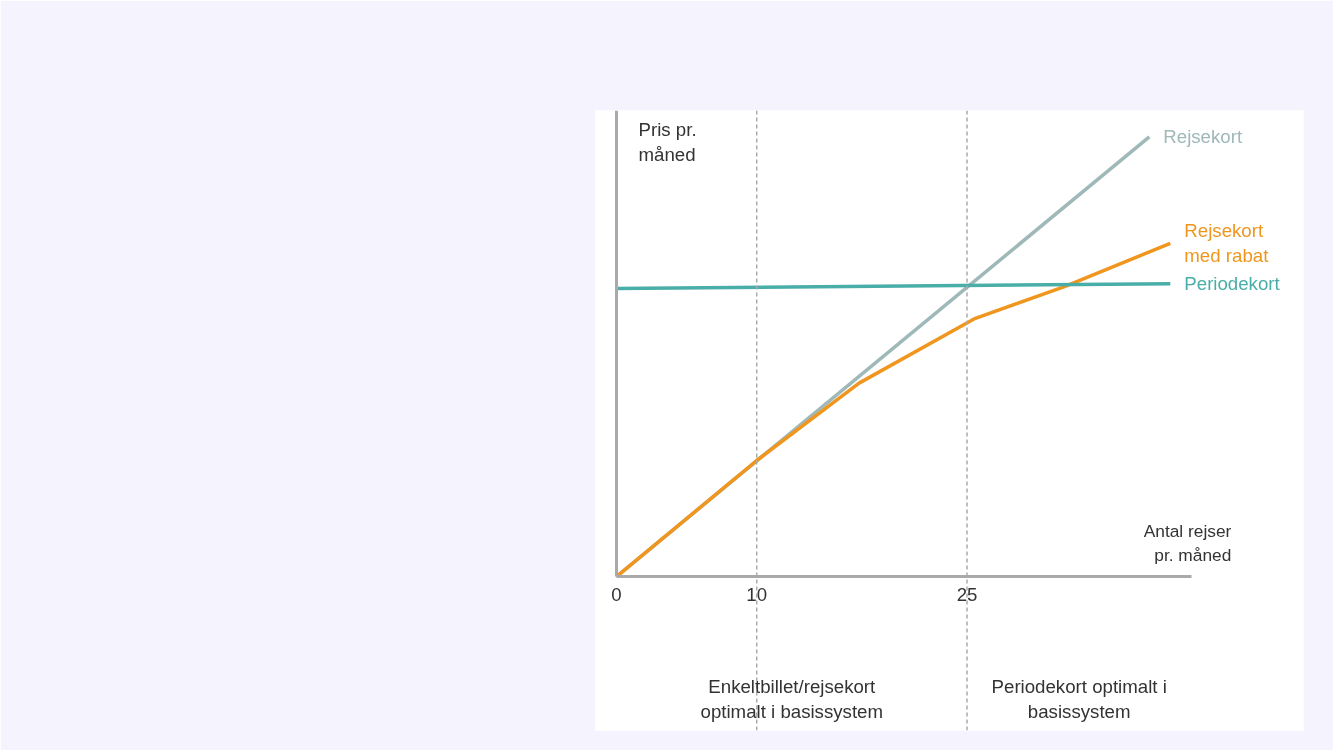  I want to click on x-tick-label: 10, so click(757, 594).